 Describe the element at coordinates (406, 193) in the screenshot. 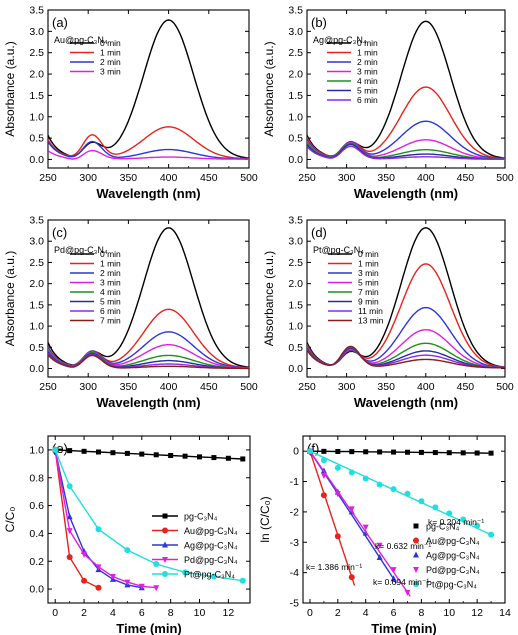

I see `x-axis-label: Wavelength (nm)` at that location.